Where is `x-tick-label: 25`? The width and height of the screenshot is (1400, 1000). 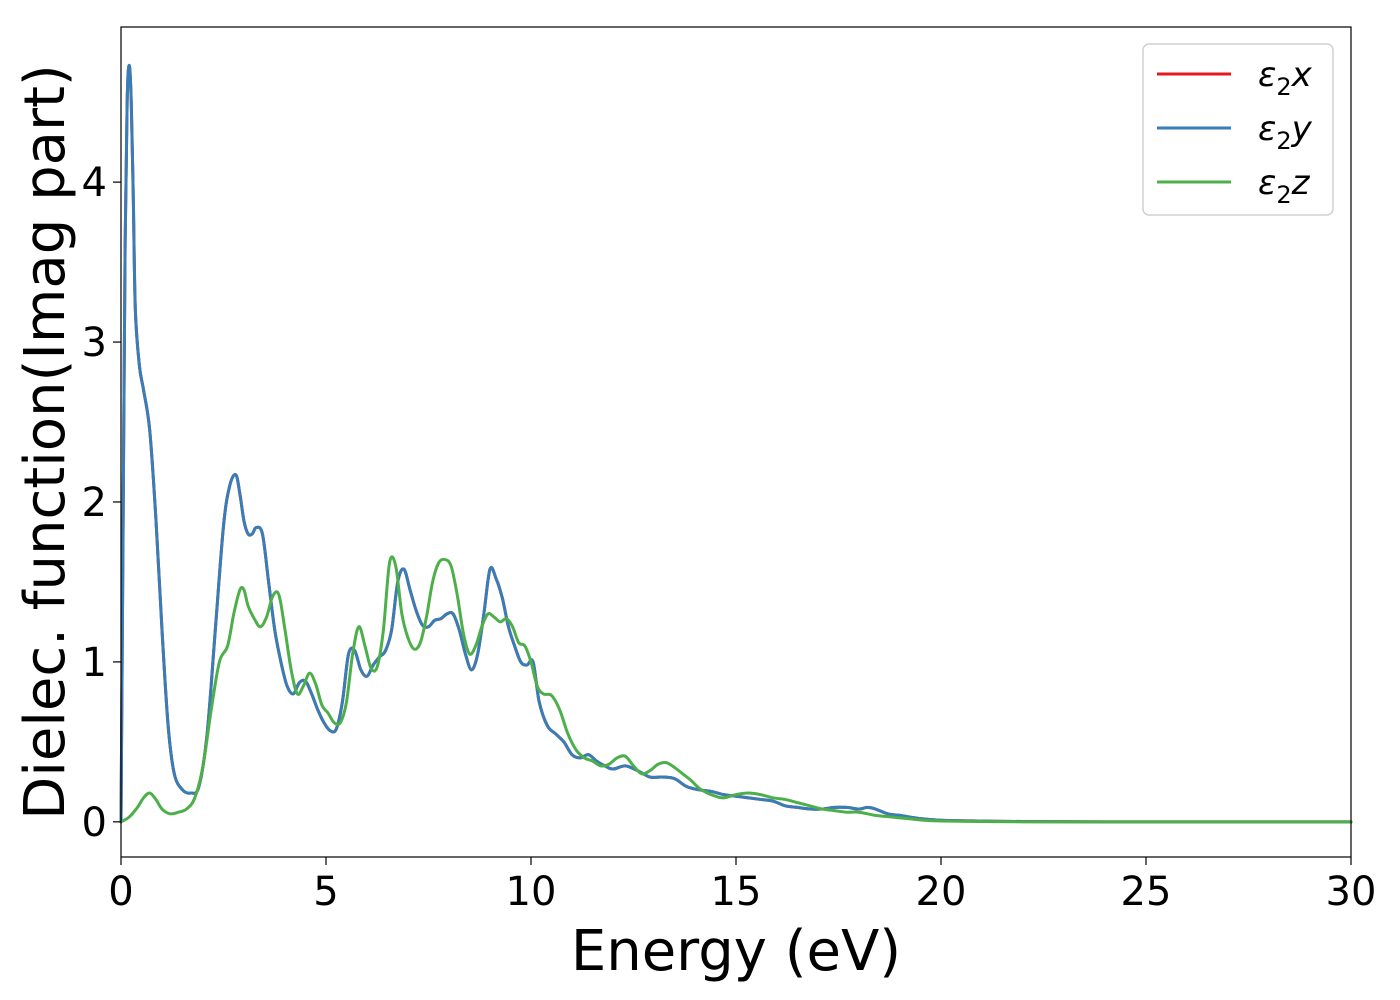 x-tick-label: 25 is located at coordinates (1146, 892).